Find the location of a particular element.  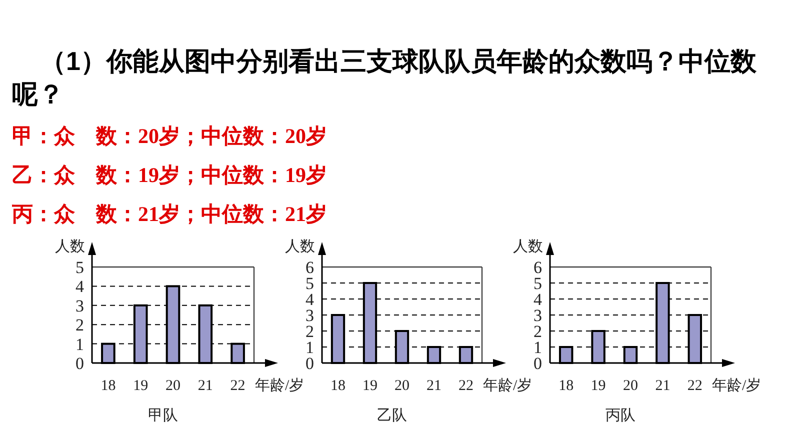

text: 乙：众 数：19岁；中位数：19岁 is located at coordinates (169, 175).